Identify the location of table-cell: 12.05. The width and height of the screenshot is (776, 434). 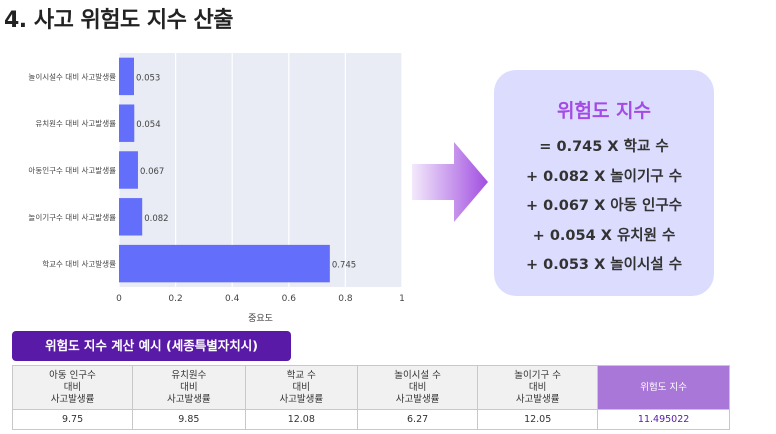
(538, 419).